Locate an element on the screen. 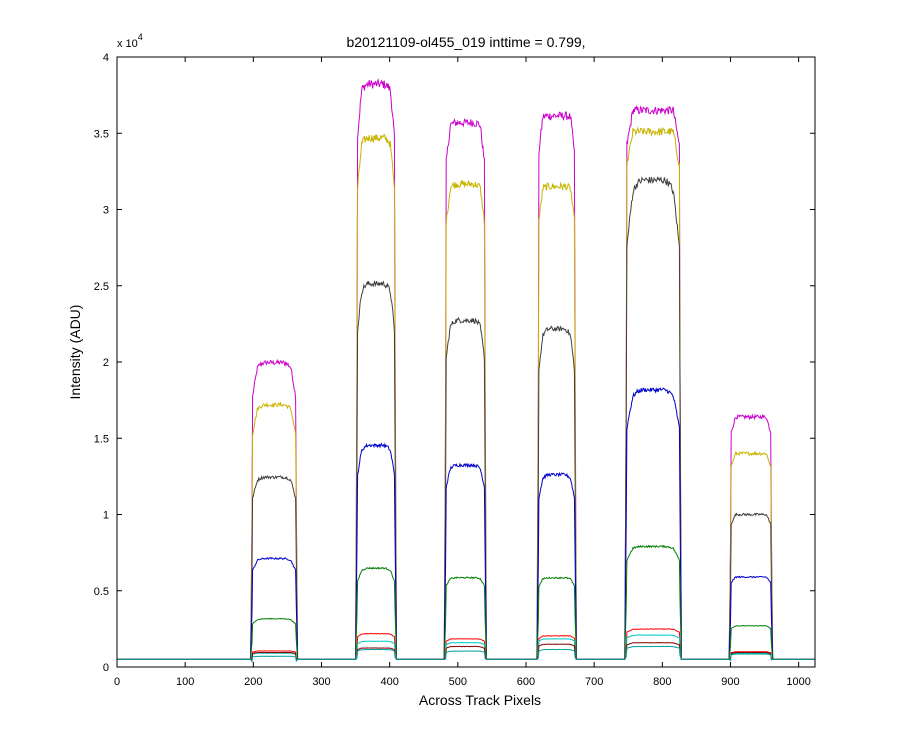 The image size is (900, 755). y-tick-label-2: 1 is located at coordinates (106, 516).